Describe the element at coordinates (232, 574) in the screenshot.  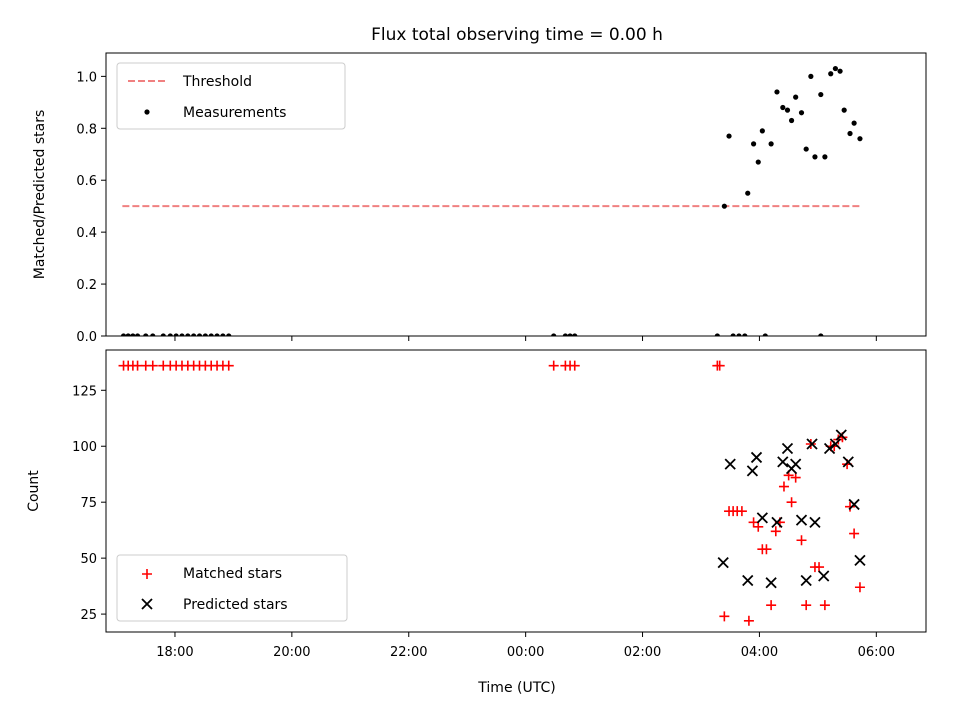
I see `legend-label: Matched stars` at that location.